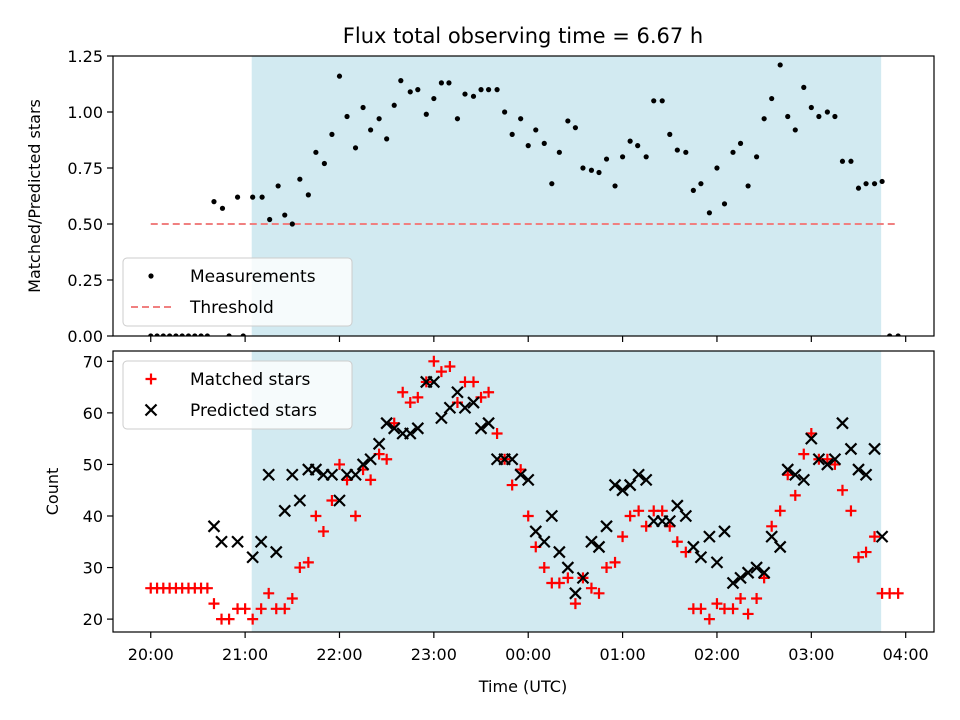  I want to click on legend-box, so click(237, 292).